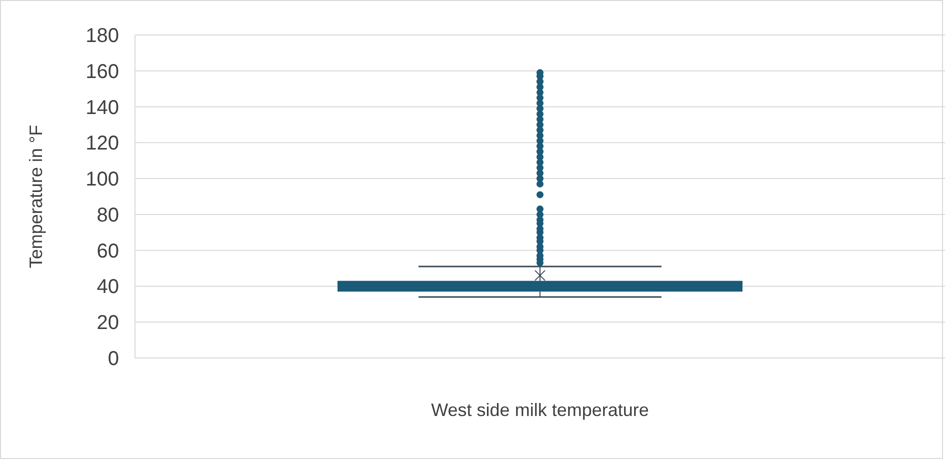 This screenshot has height=464, width=952. What do you see at coordinates (107, 287) in the screenshot?
I see `y-tick-label: 40` at bounding box center [107, 287].